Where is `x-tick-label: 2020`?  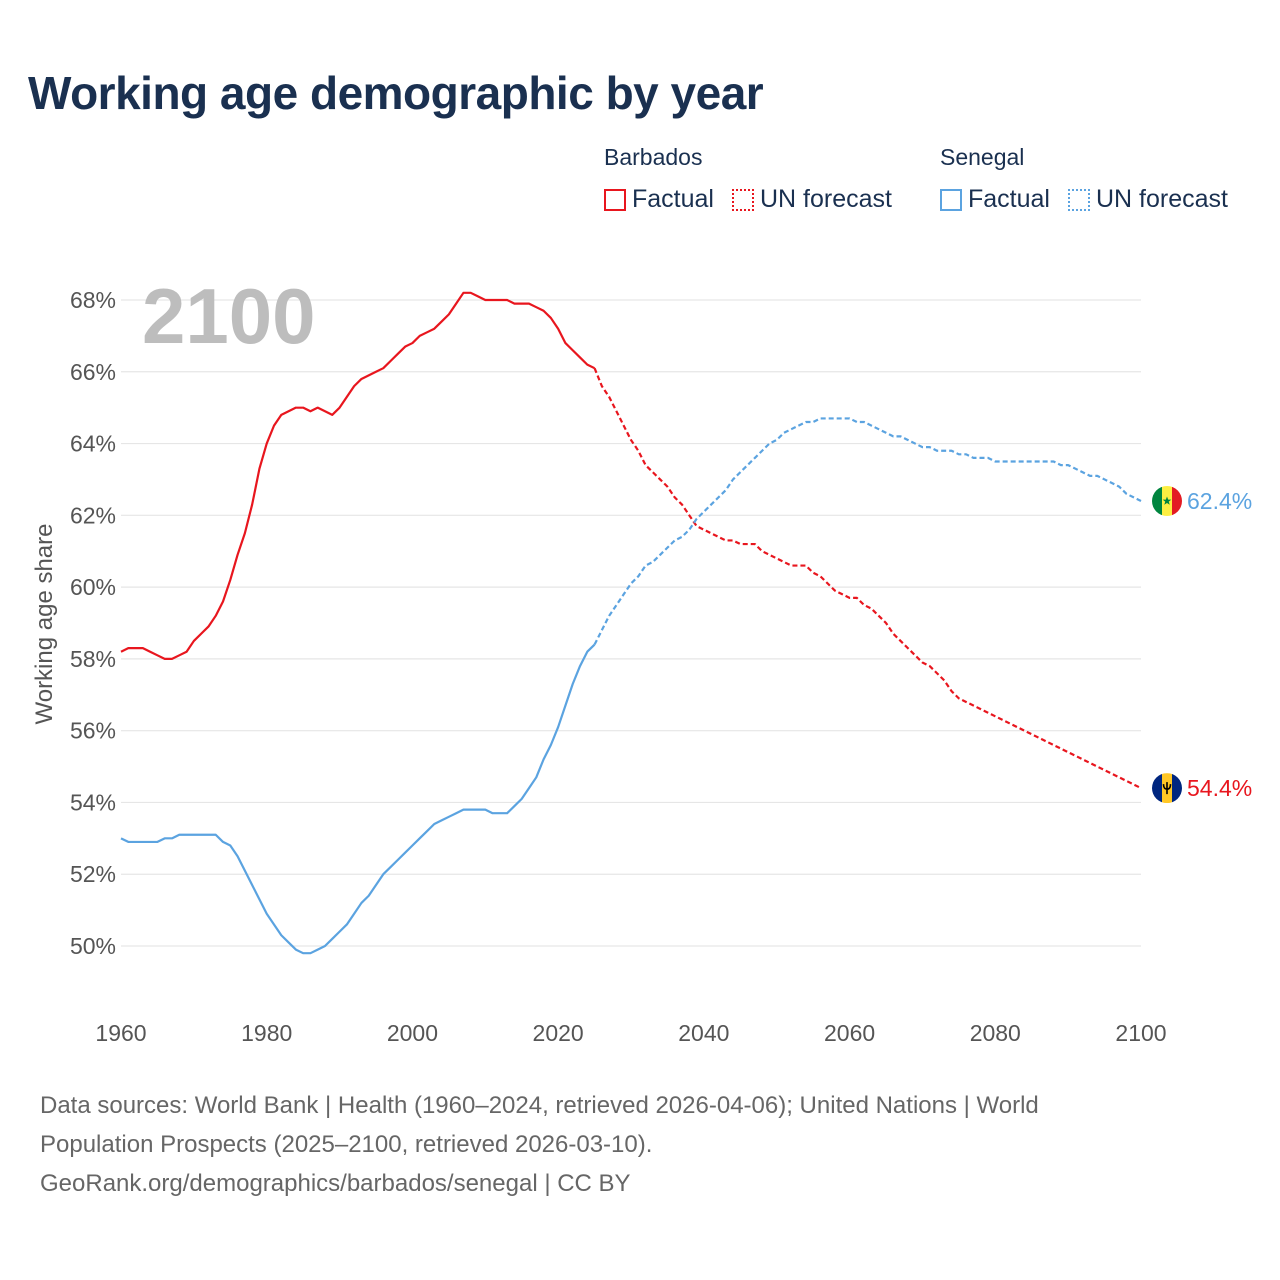 x-tick-label: 2020 is located at coordinates (558, 1033).